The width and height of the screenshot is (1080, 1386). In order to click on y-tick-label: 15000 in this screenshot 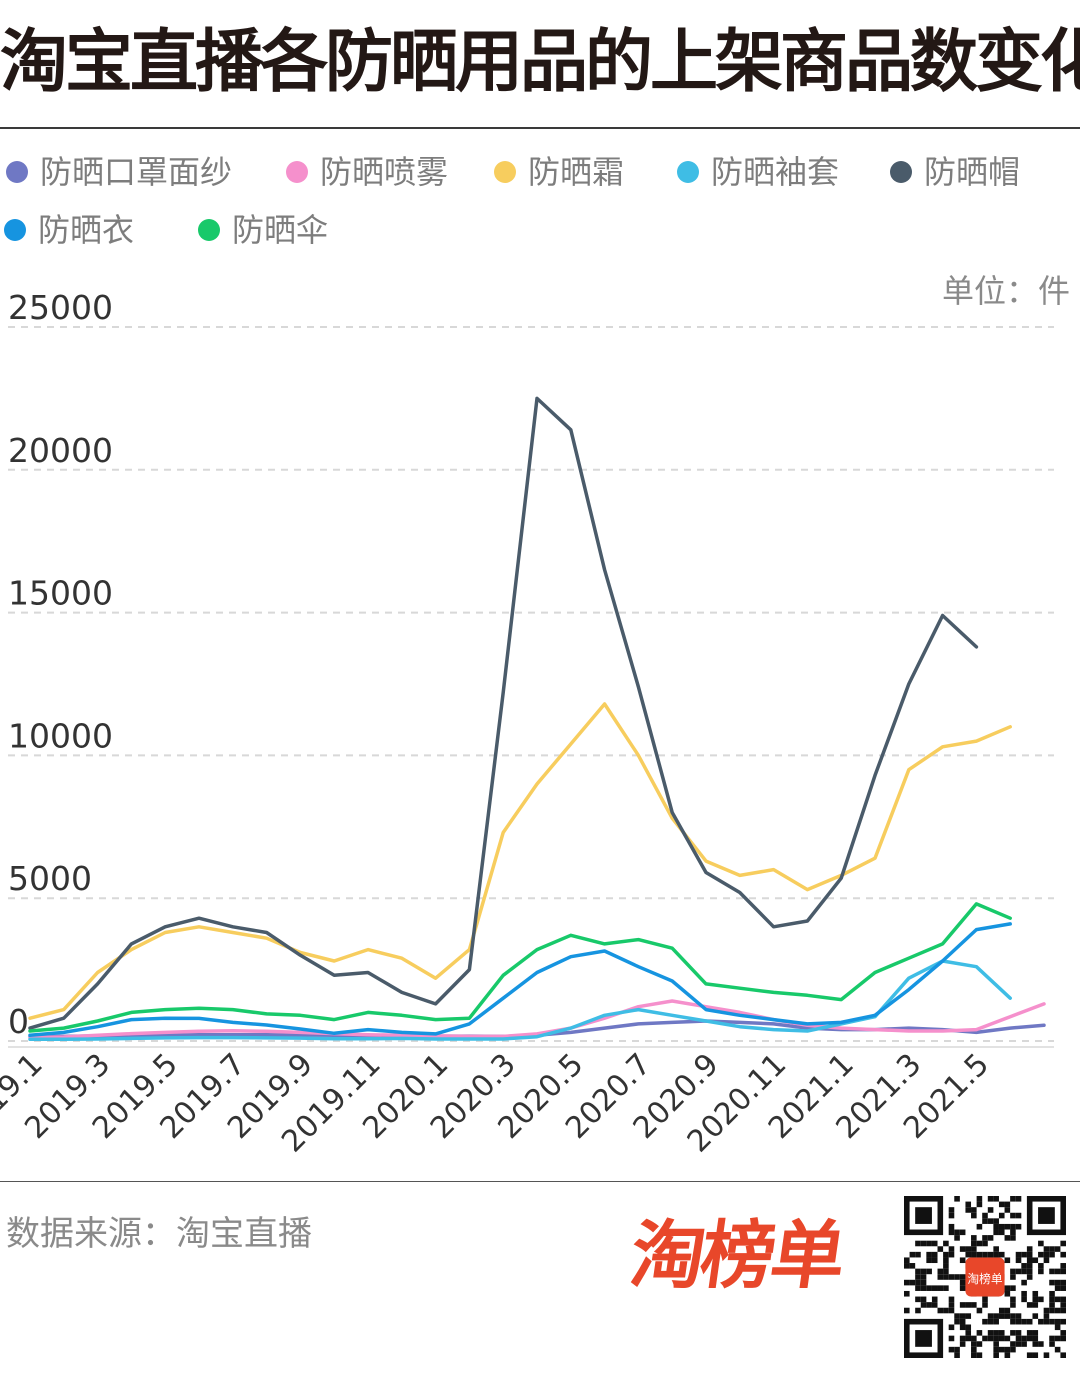, I will do `click(60, 593)`.